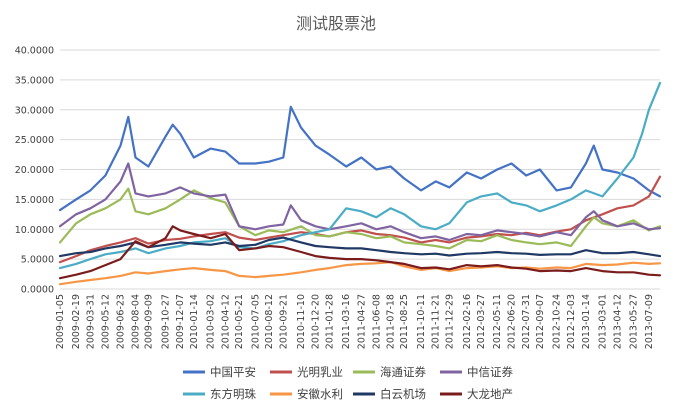 Image resolution: width=673 pixels, height=412 pixels. What do you see at coordinates (180, 321) in the screenshot?
I see `x-tick-label: 2009-12-07` at bounding box center [180, 321].